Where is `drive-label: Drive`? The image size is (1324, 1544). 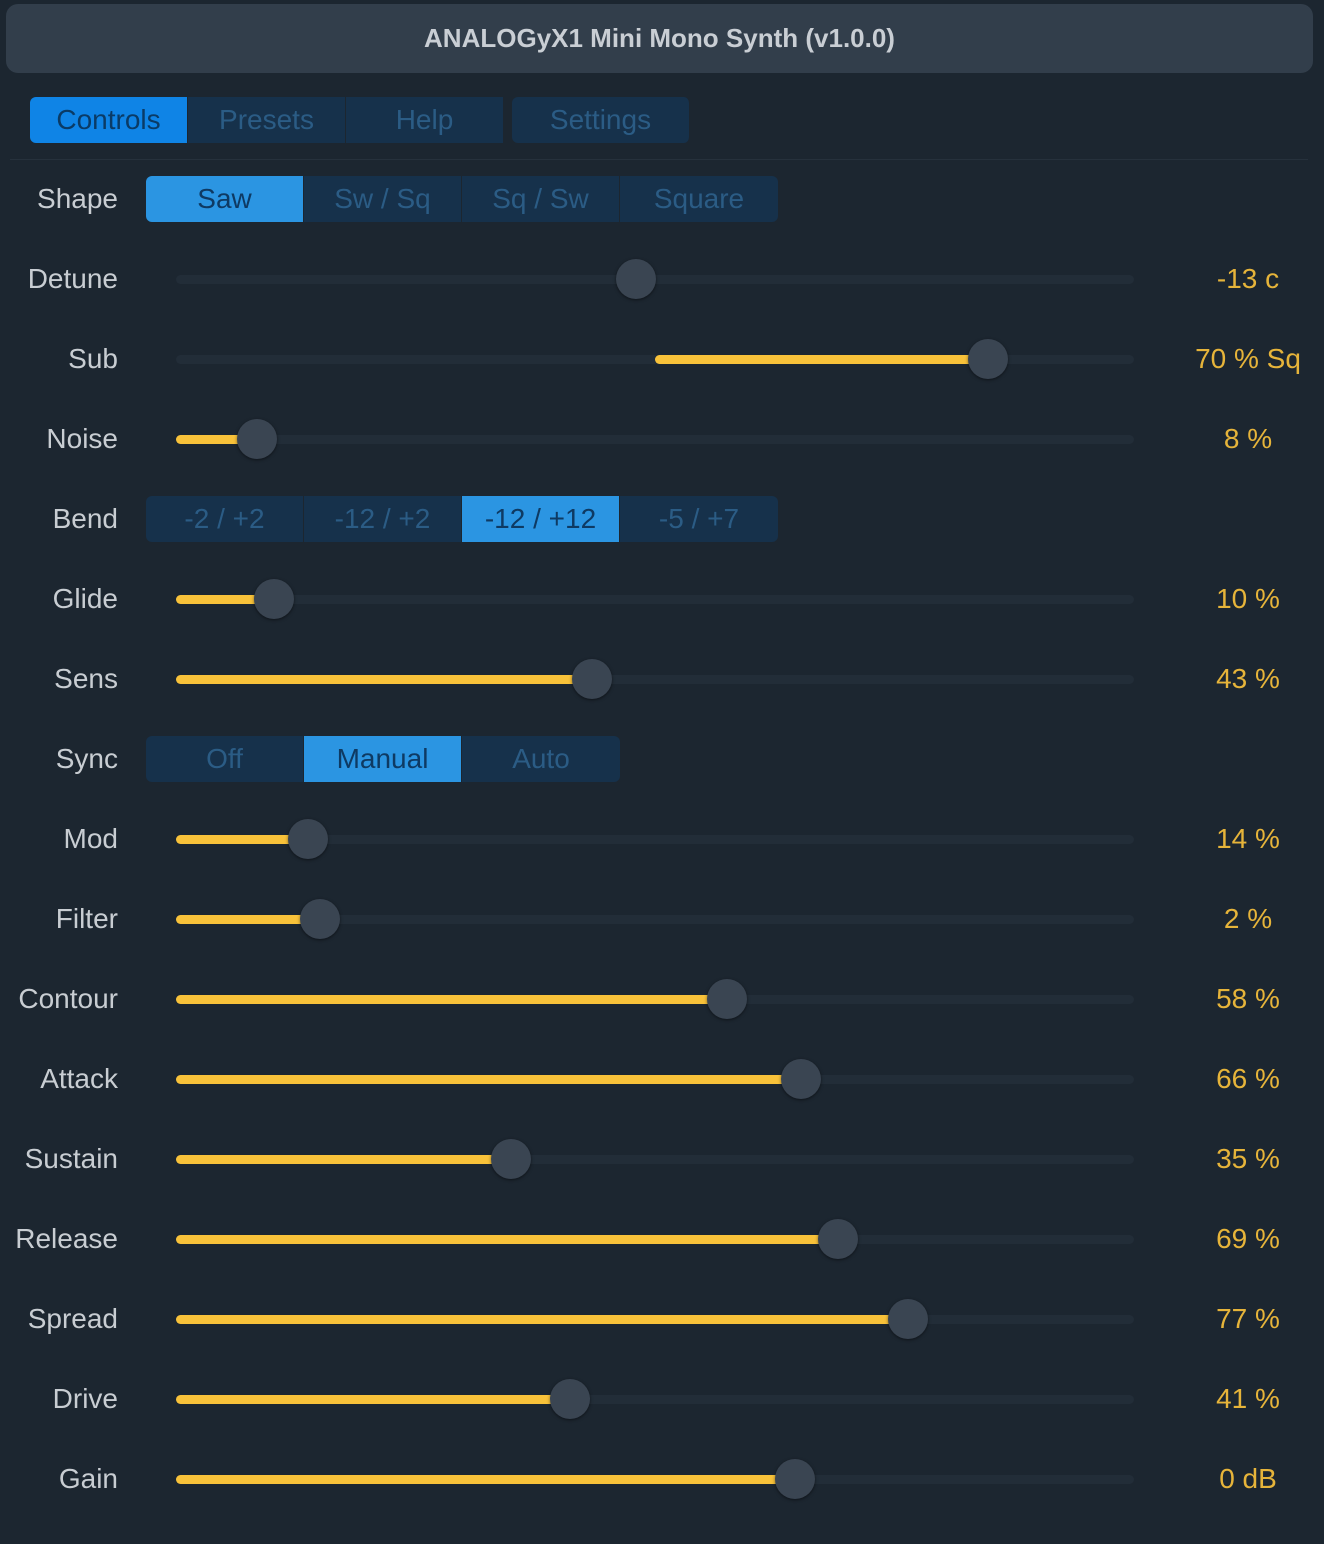 drive-label: Drive is located at coordinates (85, 1398).